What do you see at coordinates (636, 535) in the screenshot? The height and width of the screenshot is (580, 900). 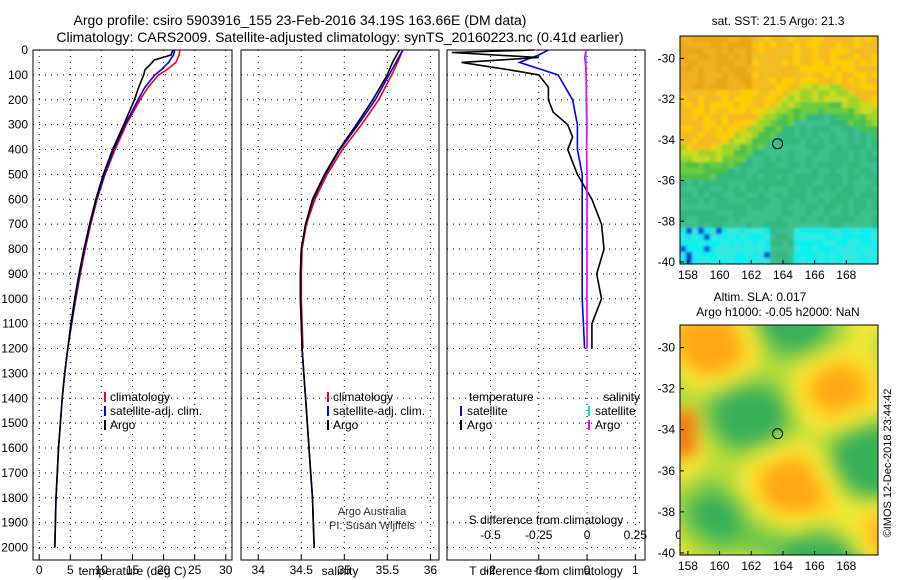 I see `secondary-tick-label: 0.25` at bounding box center [636, 535].